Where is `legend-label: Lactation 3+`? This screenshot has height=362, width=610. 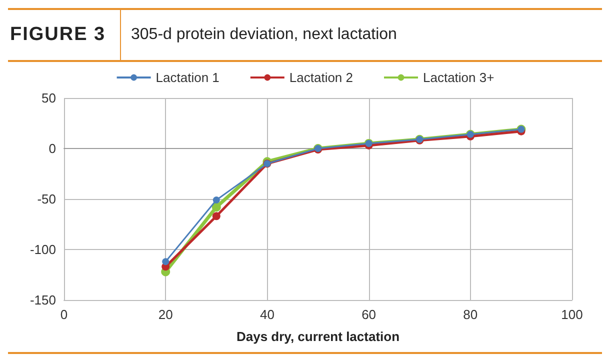 legend-label: Lactation 3+ is located at coordinates (458, 77).